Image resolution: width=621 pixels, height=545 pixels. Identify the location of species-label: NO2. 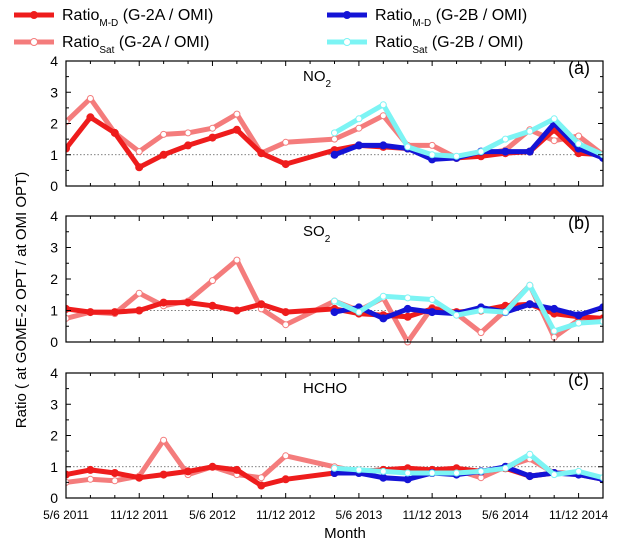
(317, 79).